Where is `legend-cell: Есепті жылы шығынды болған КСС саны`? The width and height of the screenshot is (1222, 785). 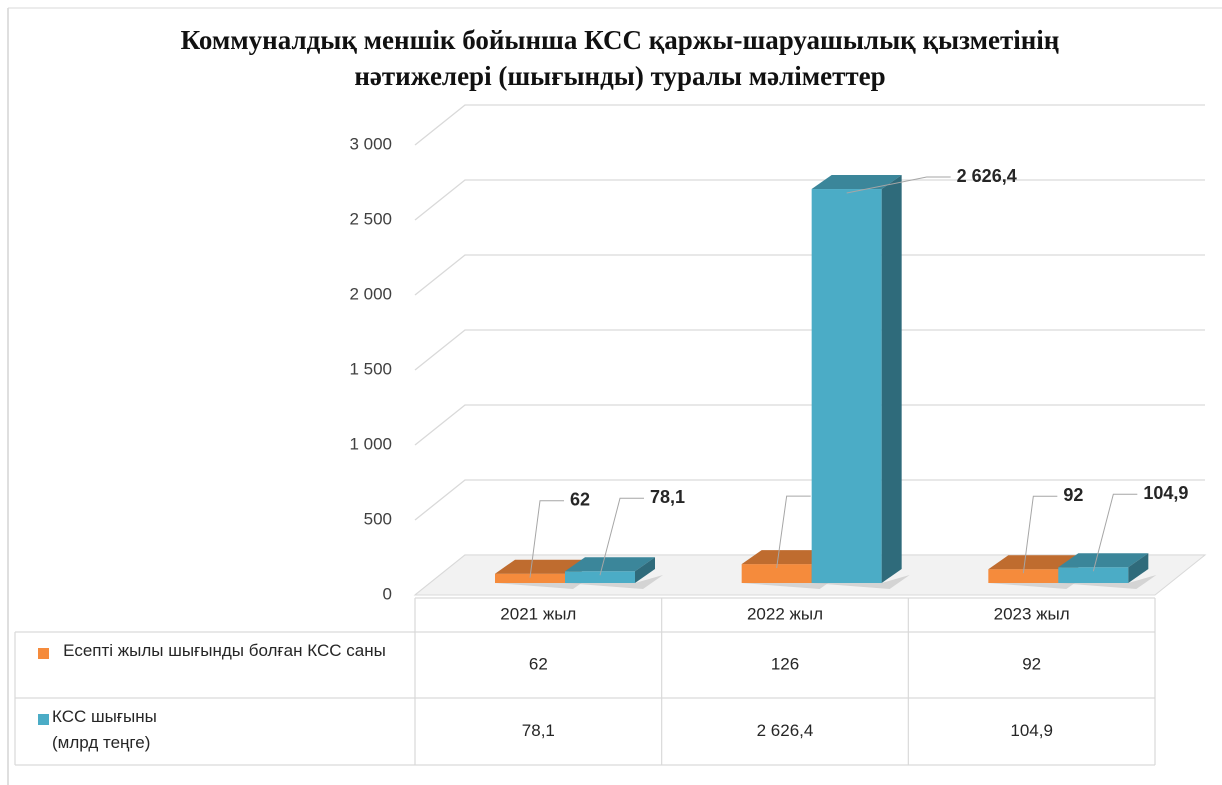 legend-cell: Есепті жылы шығынды болған КСС саны is located at coordinates (224, 650).